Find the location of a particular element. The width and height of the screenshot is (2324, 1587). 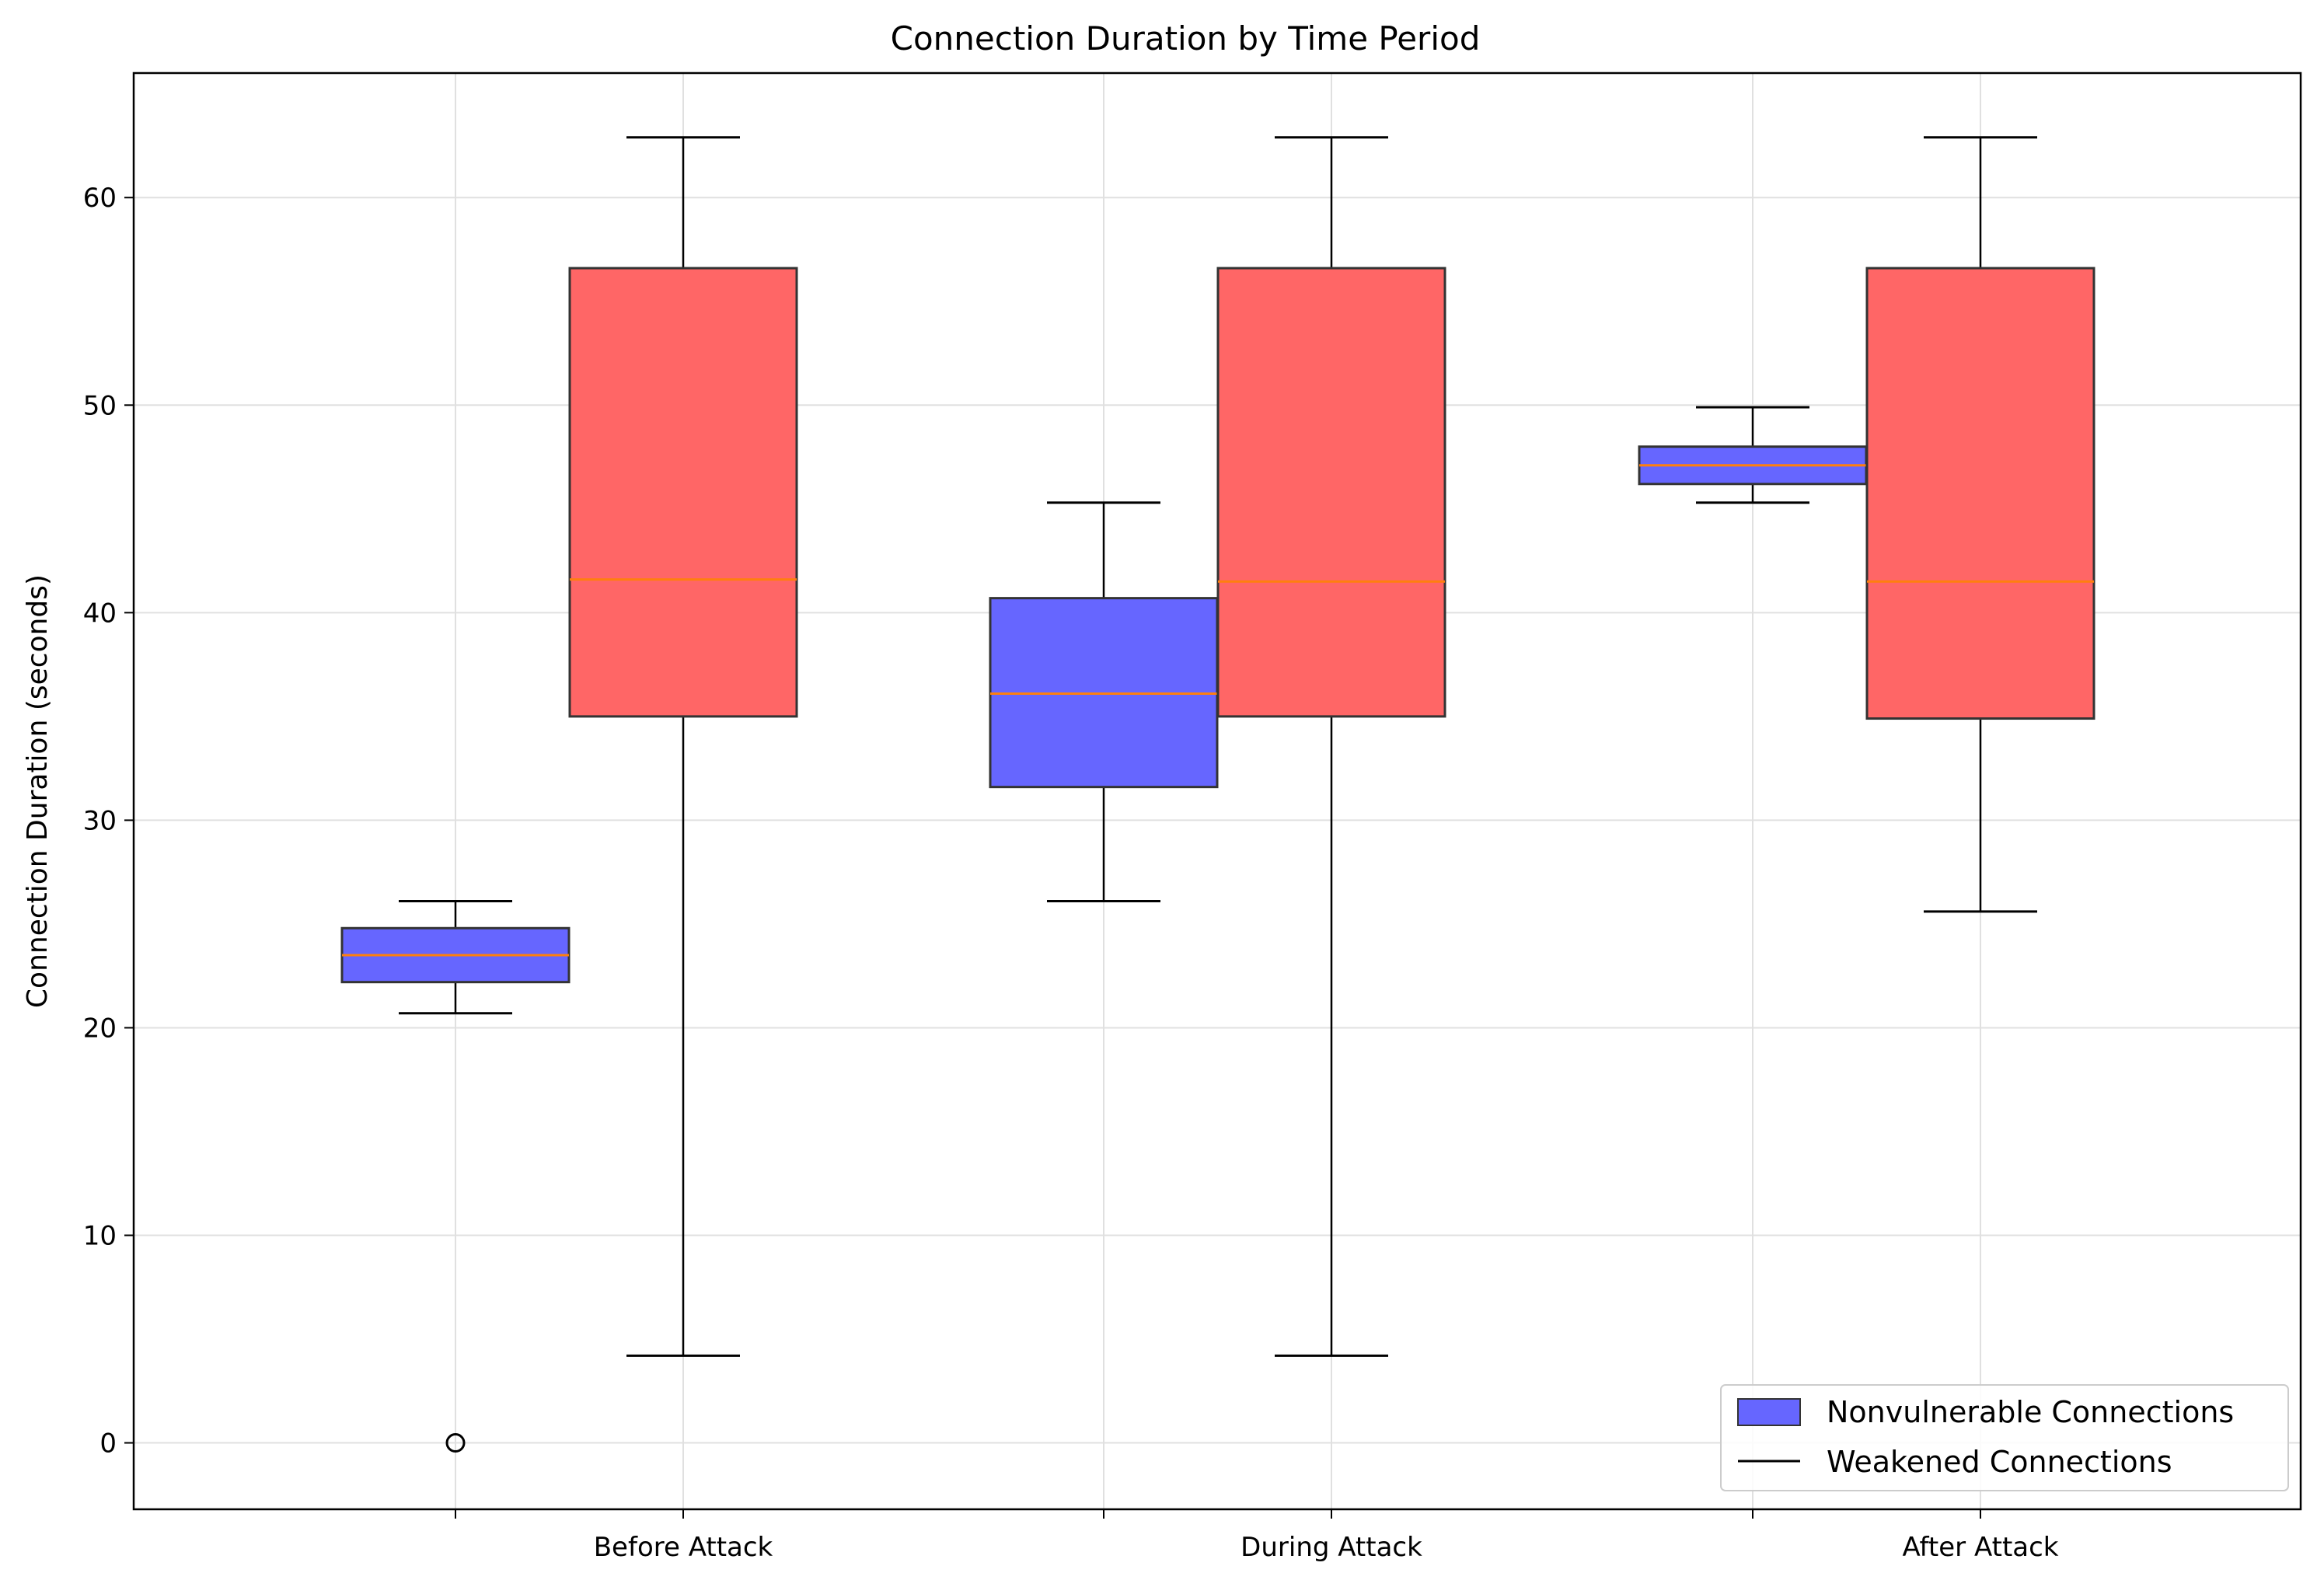

y-axis-ticks: 0 10 20 30 40 50 60 is located at coordinates (108, 821).